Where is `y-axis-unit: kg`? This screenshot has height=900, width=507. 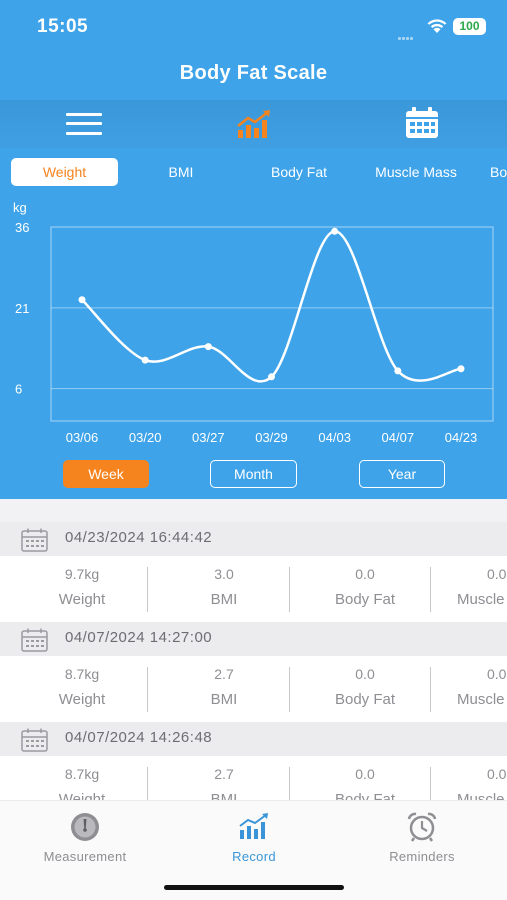 y-axis-unit: kg is located at coordinates (20, 207).